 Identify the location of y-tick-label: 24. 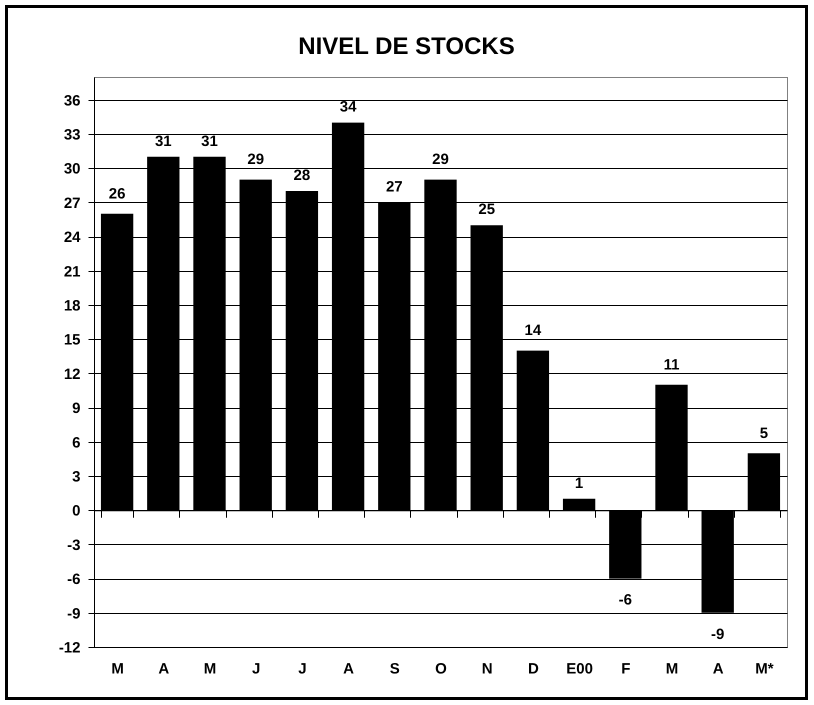
(73, 237).